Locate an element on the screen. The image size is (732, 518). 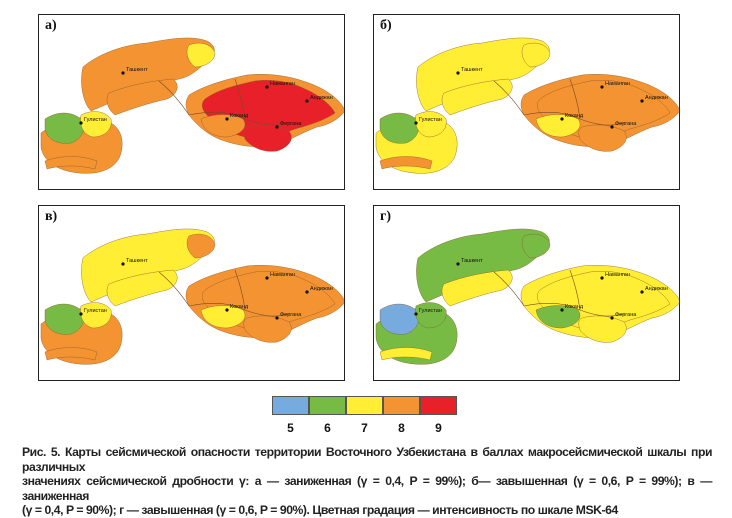
panel-label: б) is located at coordinates (386, 25).